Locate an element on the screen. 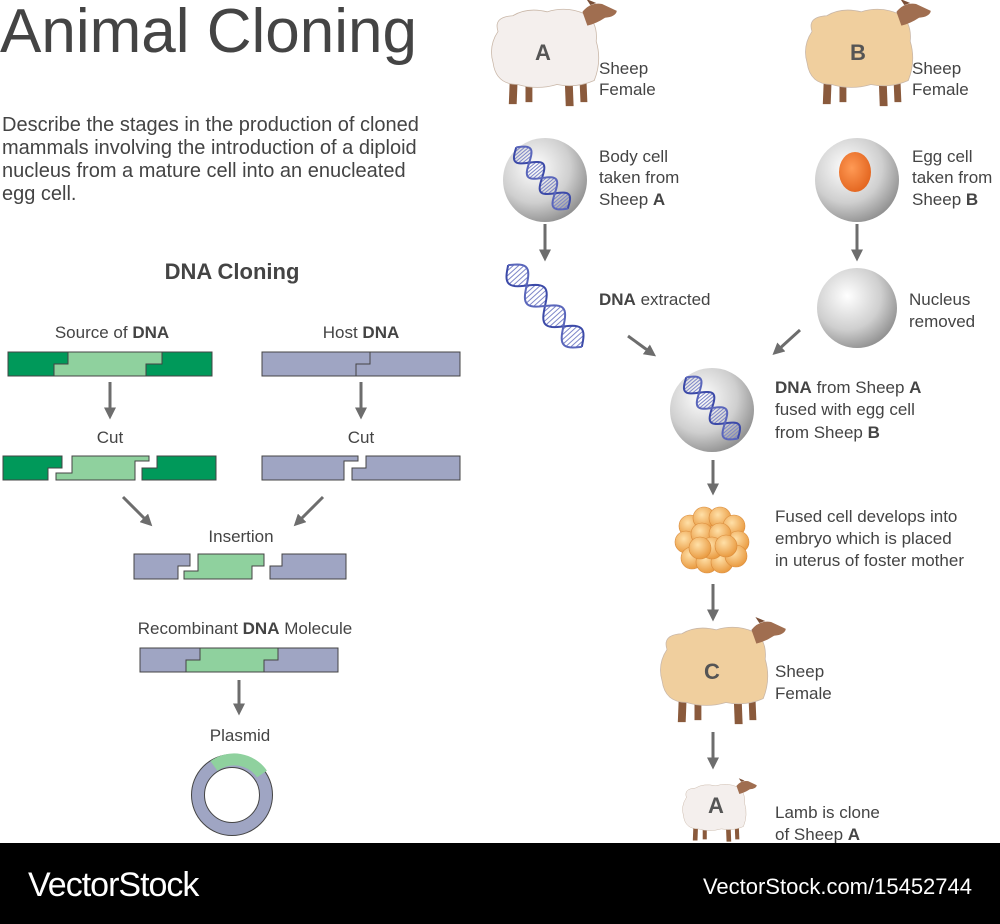 The image size is (1000, 924). sheep-b-label: Sheep is located at coordinates (936, 68).